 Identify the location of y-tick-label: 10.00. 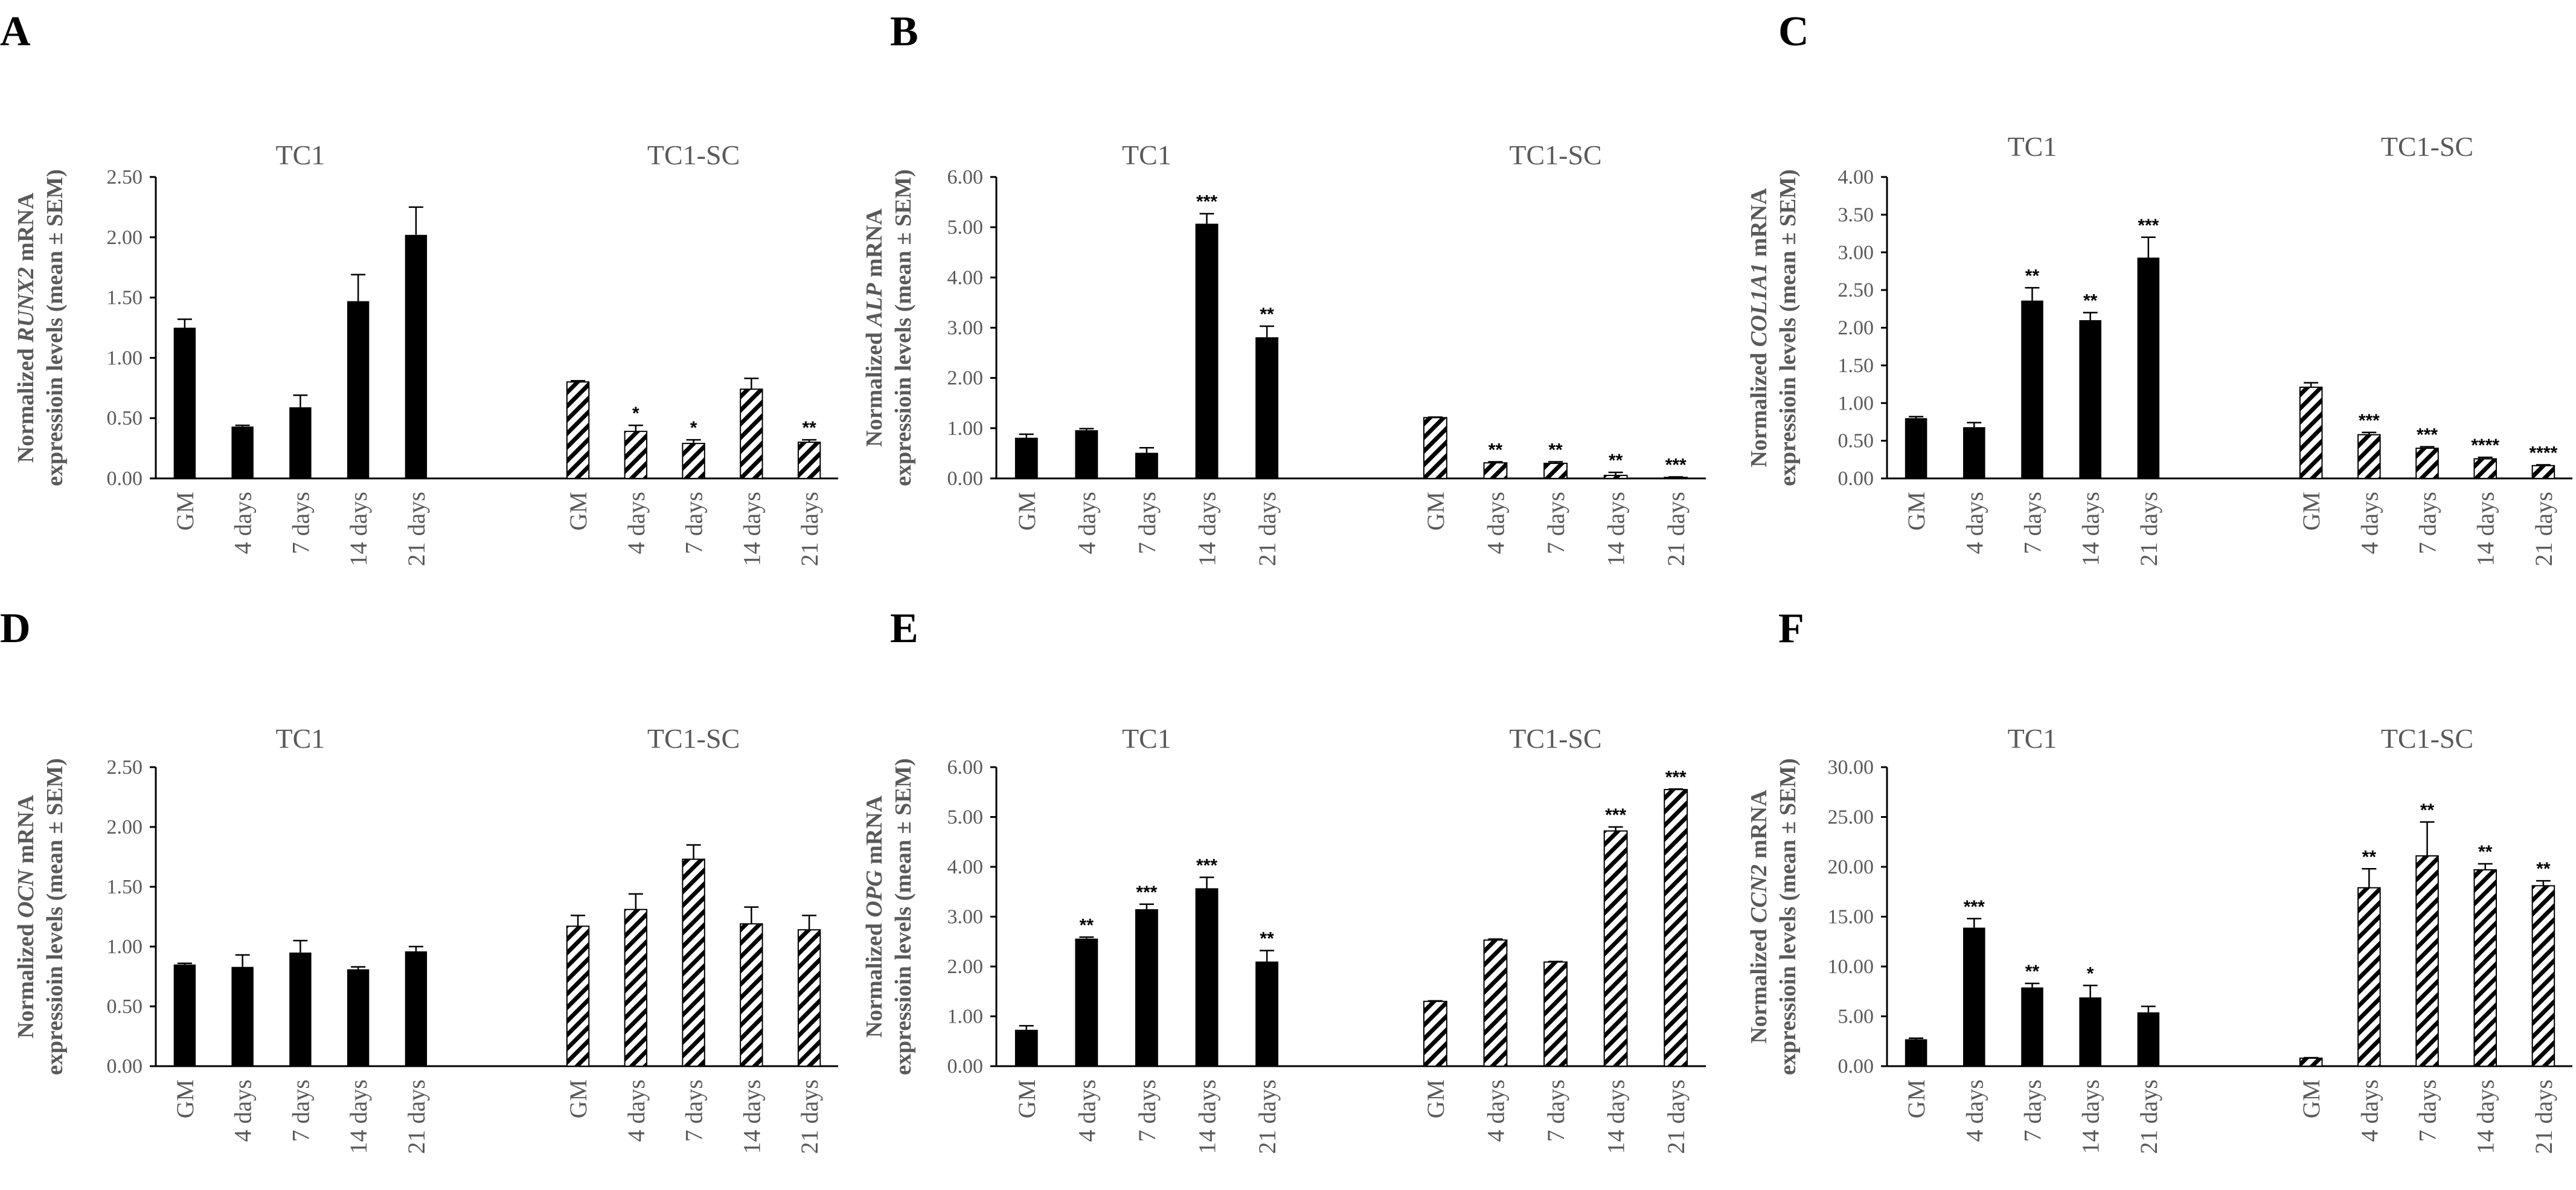
(1851, 967).